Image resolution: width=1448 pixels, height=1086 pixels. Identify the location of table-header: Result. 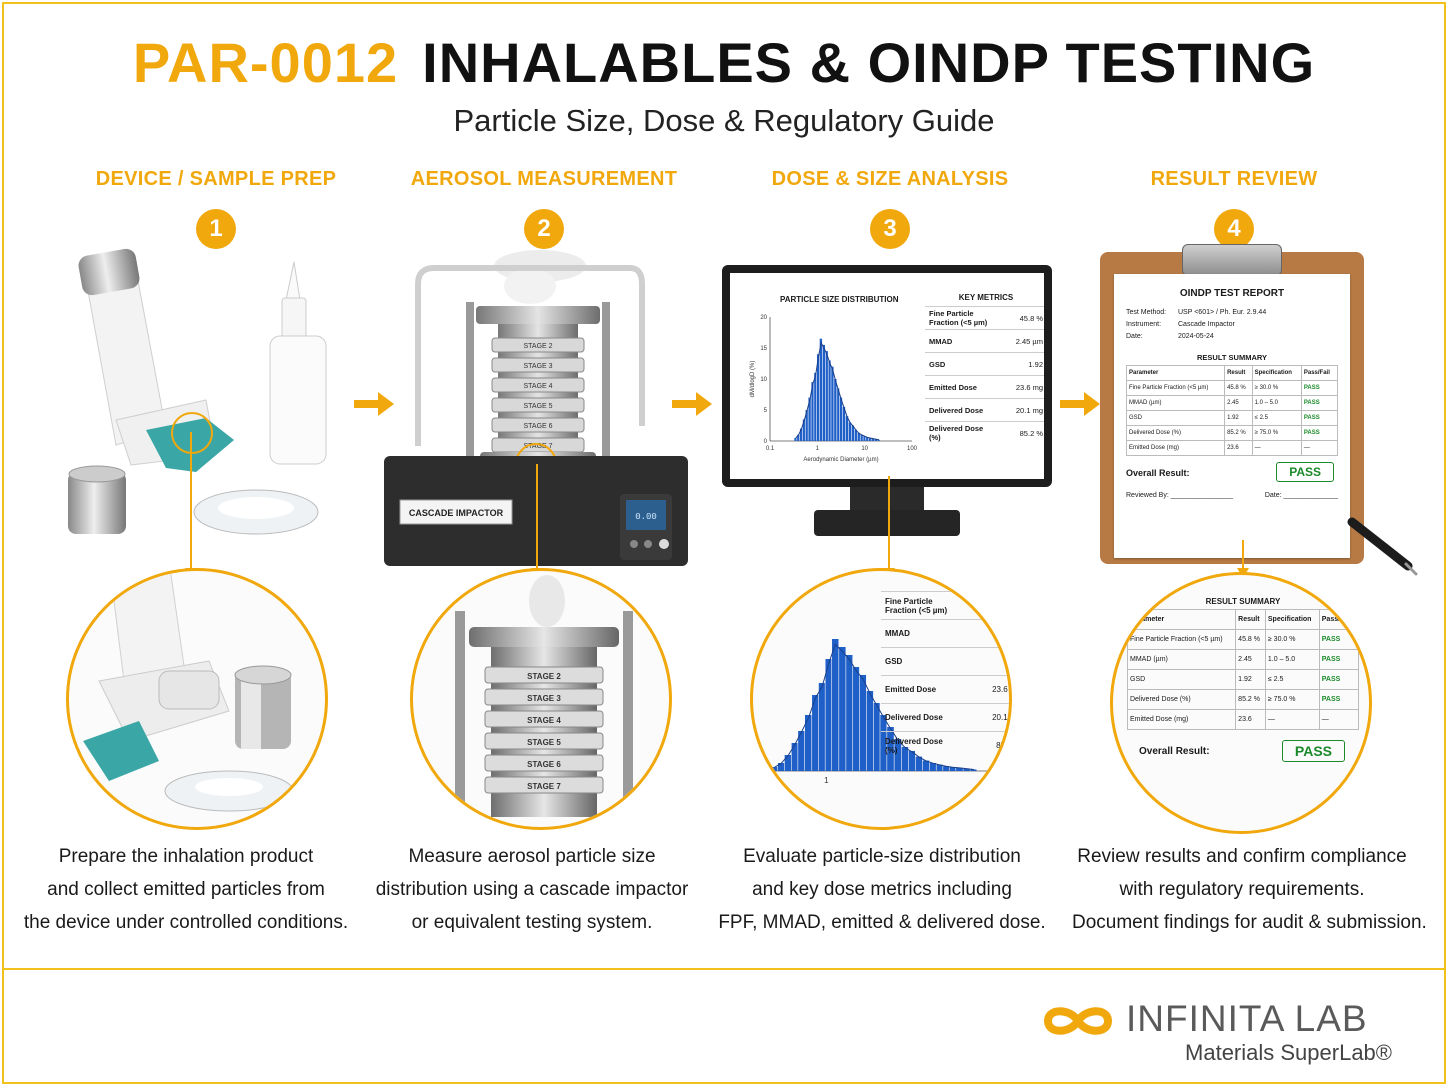
(1250, 619).